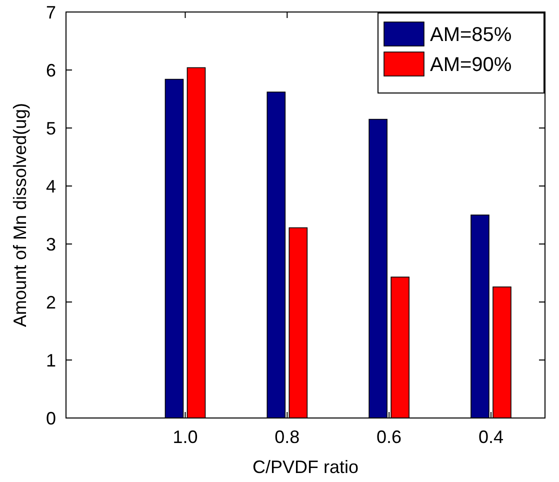 Image resolution: width=559 pixels, height=482 pixels. I want to click on y-tick-label: 2, so click(51, 302).